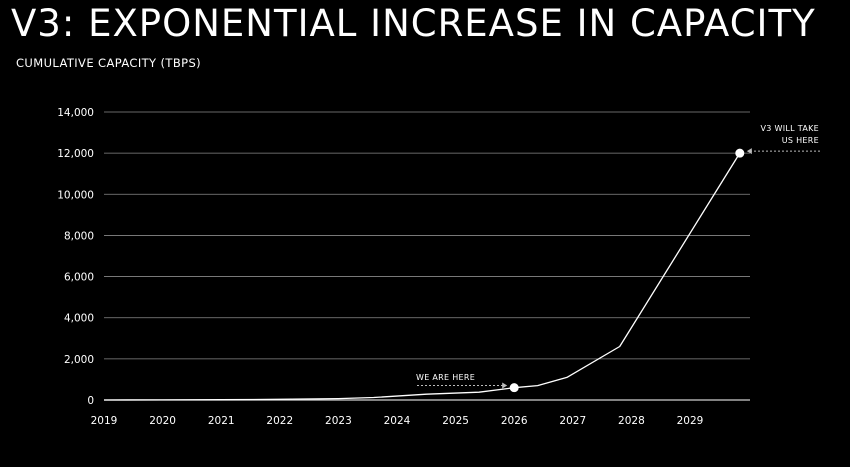 Image resolution: width=850 pixels, height=467 pixels. I want to click on y-tick-labels: 0 2,000 4,000 6,000 8,000 10,000 12,000 14,000, so click(75, 257).